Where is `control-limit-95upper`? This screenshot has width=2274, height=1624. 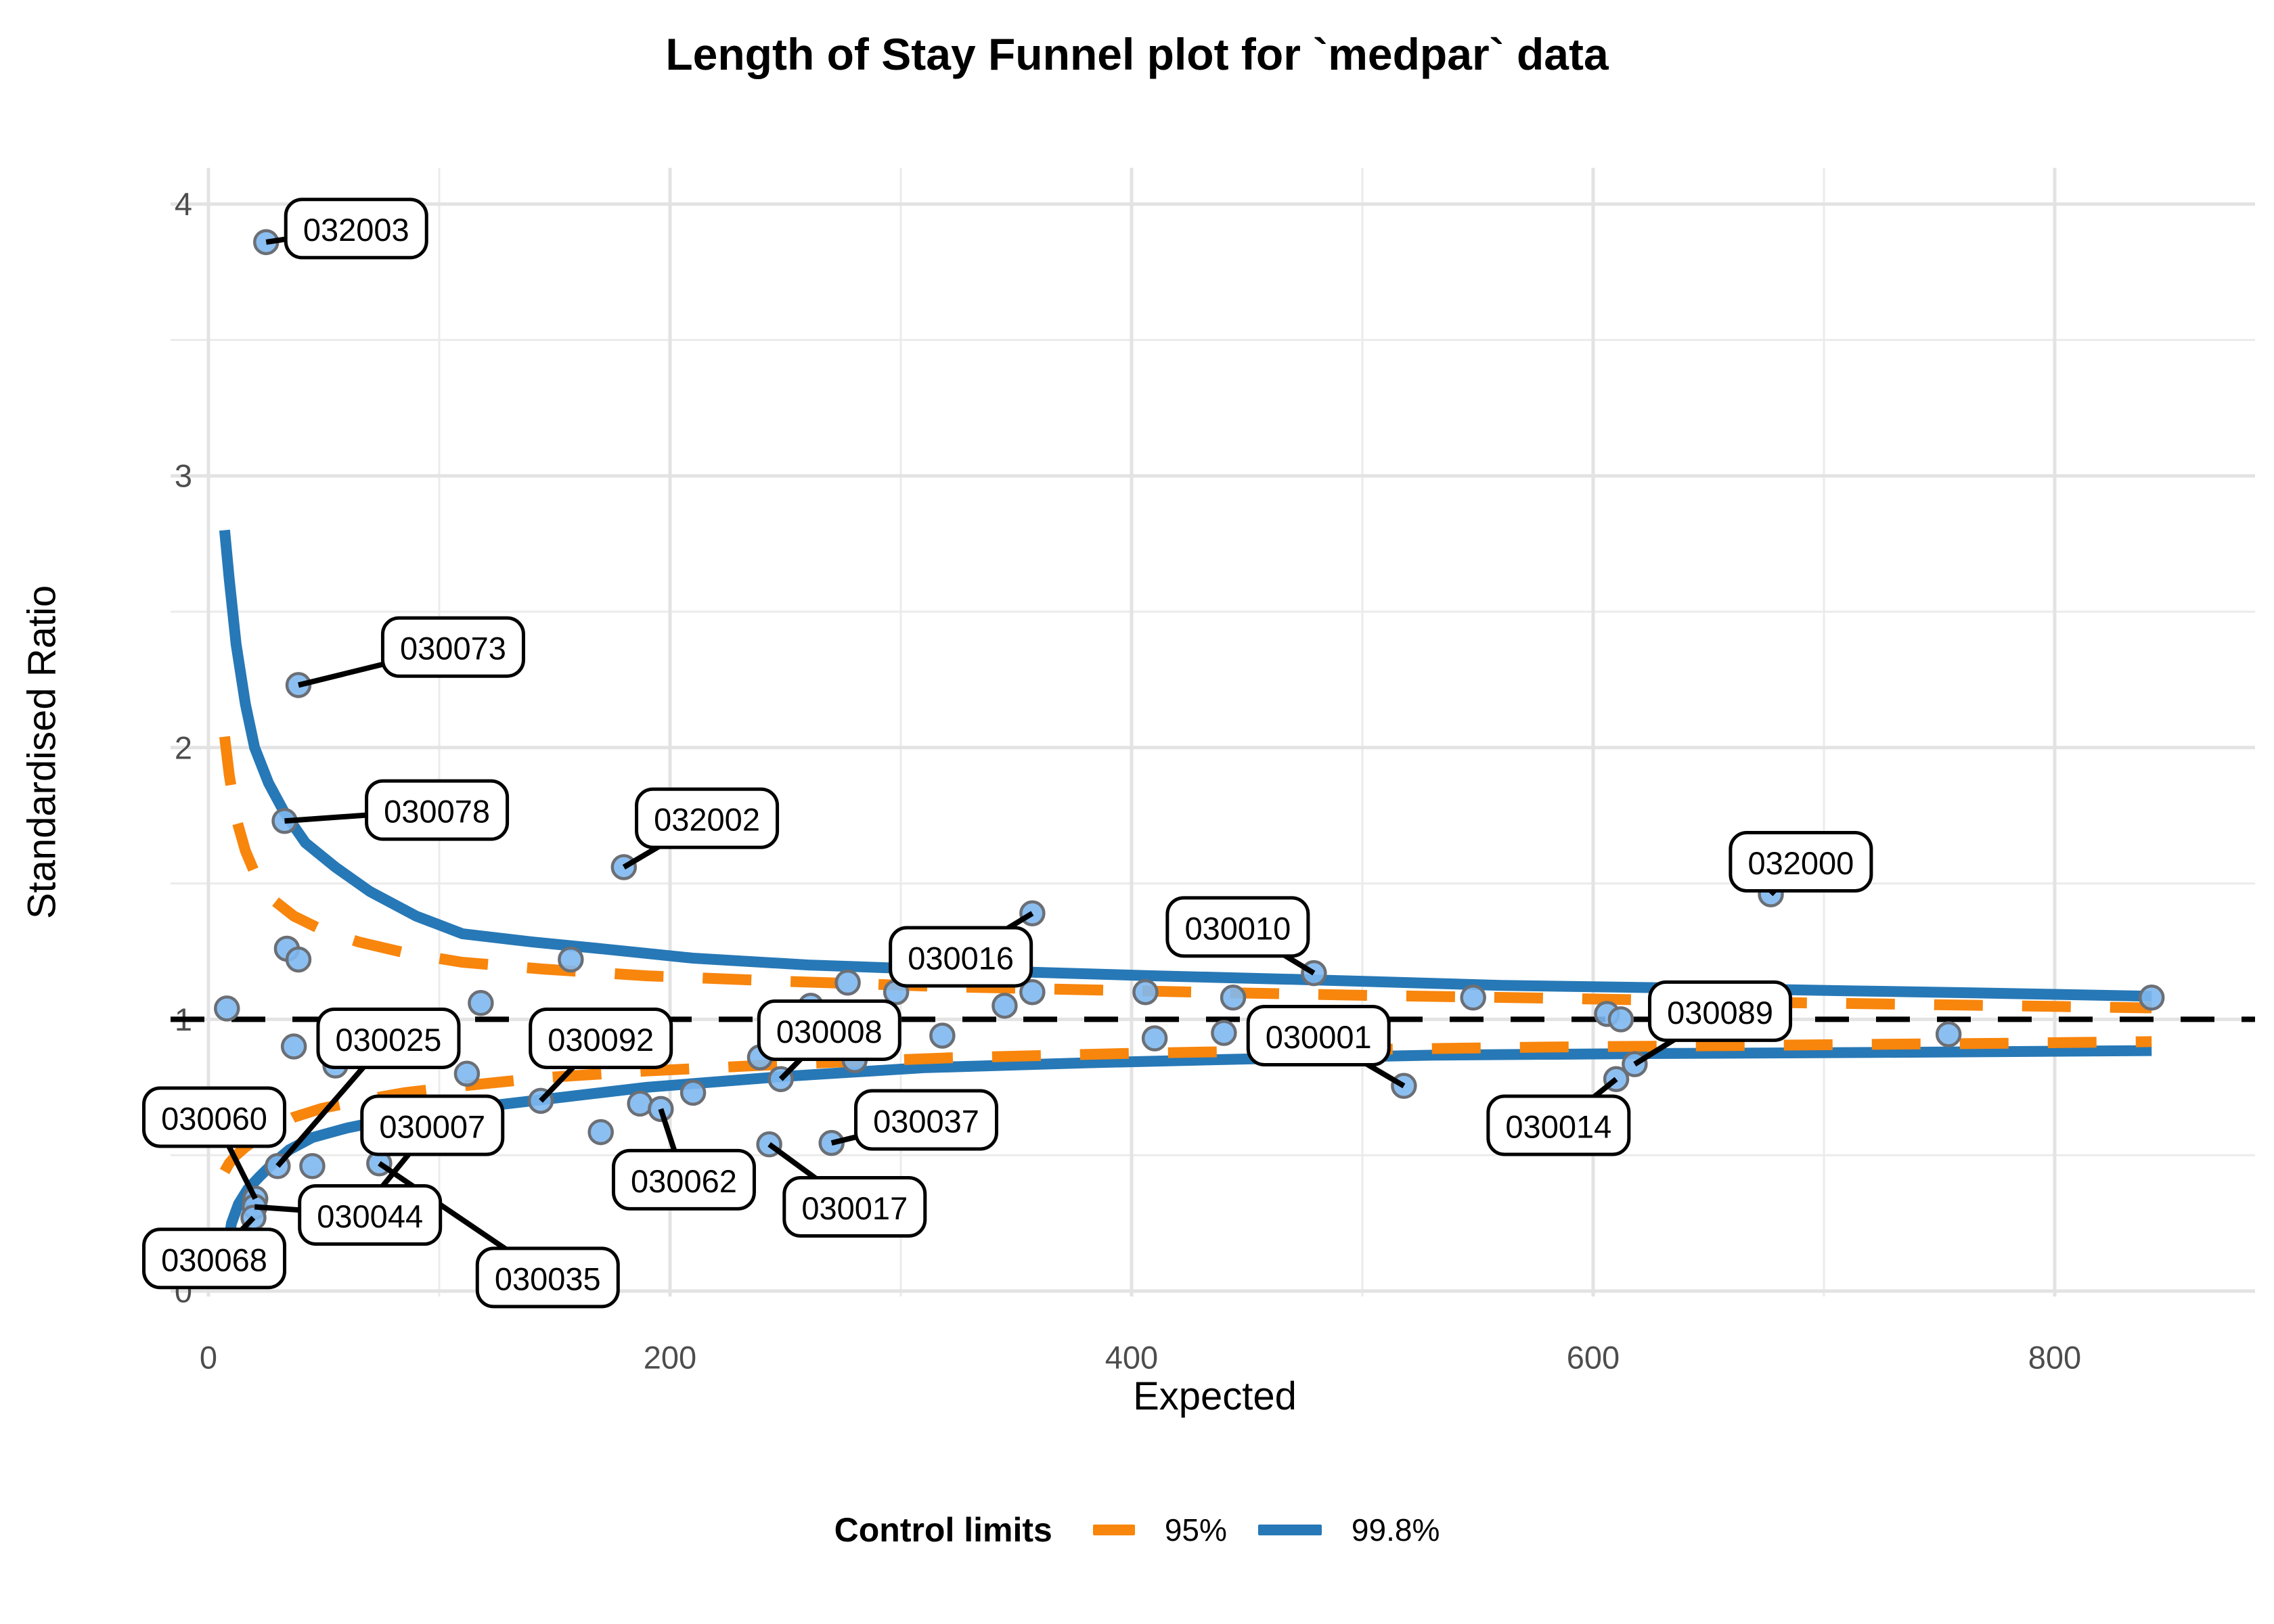
control-limit-95upper is located at coordinates (1185, 875).